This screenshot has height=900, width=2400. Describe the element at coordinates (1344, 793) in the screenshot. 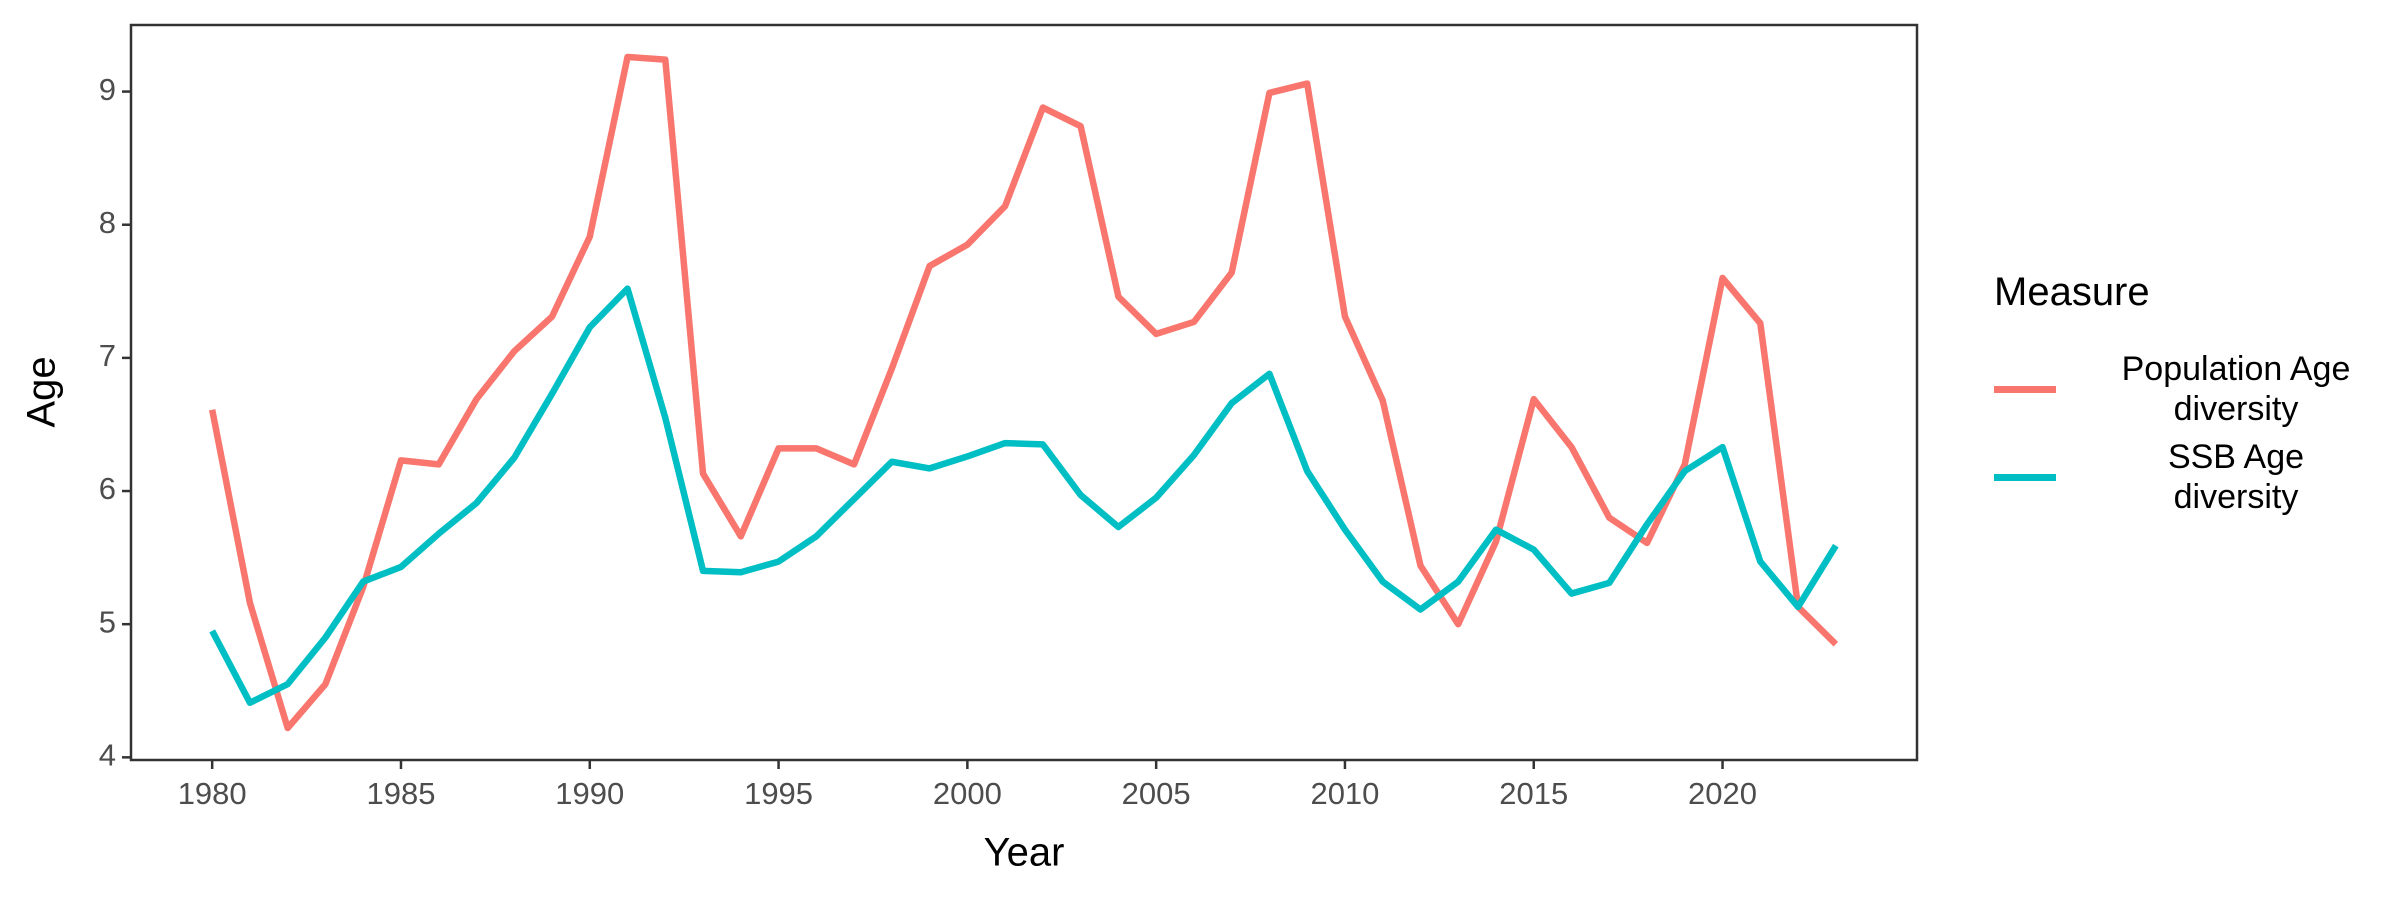

I see `x-tick-label: 2010` at that location.